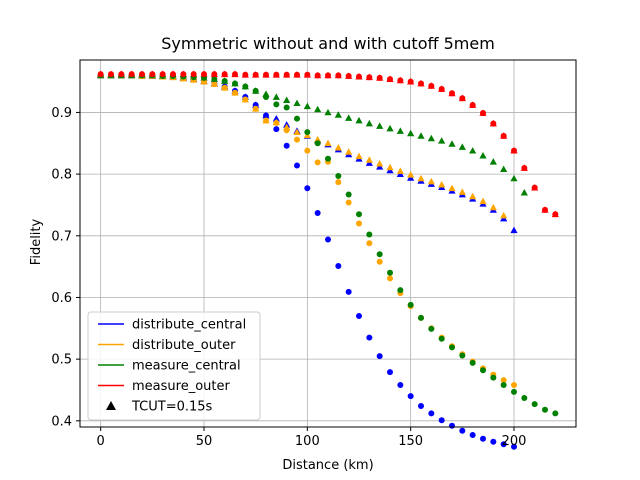 Image resolution: width=640 pixels, height=480 pixels. I want to click on legend-marker, so click(111, 405).